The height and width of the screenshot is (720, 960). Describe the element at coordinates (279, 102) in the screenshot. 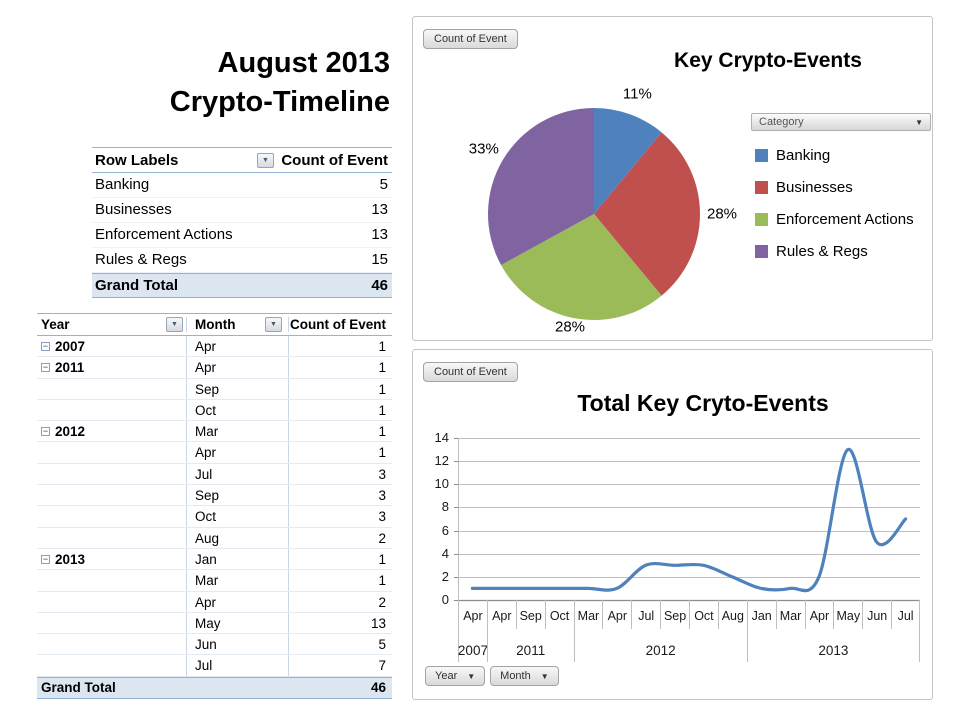

I see `page-title-line2: Crypto-Timeline` at that location.